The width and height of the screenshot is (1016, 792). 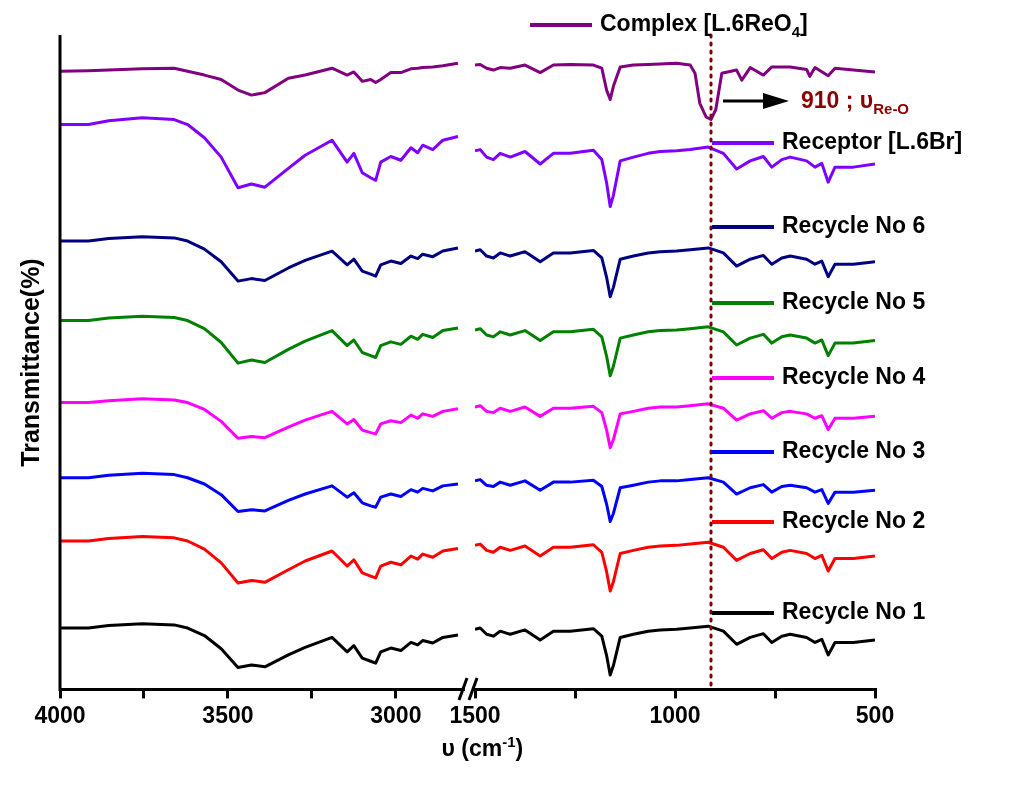 I want to click on x-tick-label: 3000, so click(x=396, y=714).